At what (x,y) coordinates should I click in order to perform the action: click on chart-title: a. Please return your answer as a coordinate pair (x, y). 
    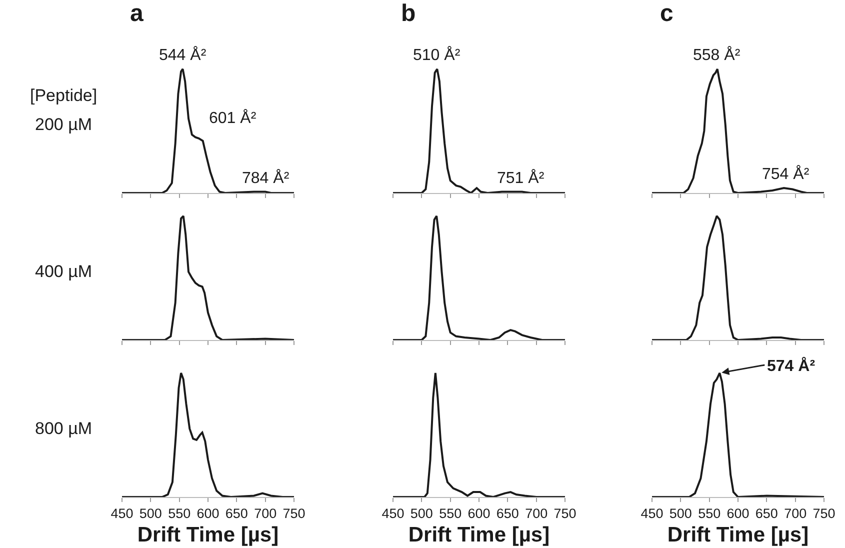
    Looking at the image, I should click on (137, 13).